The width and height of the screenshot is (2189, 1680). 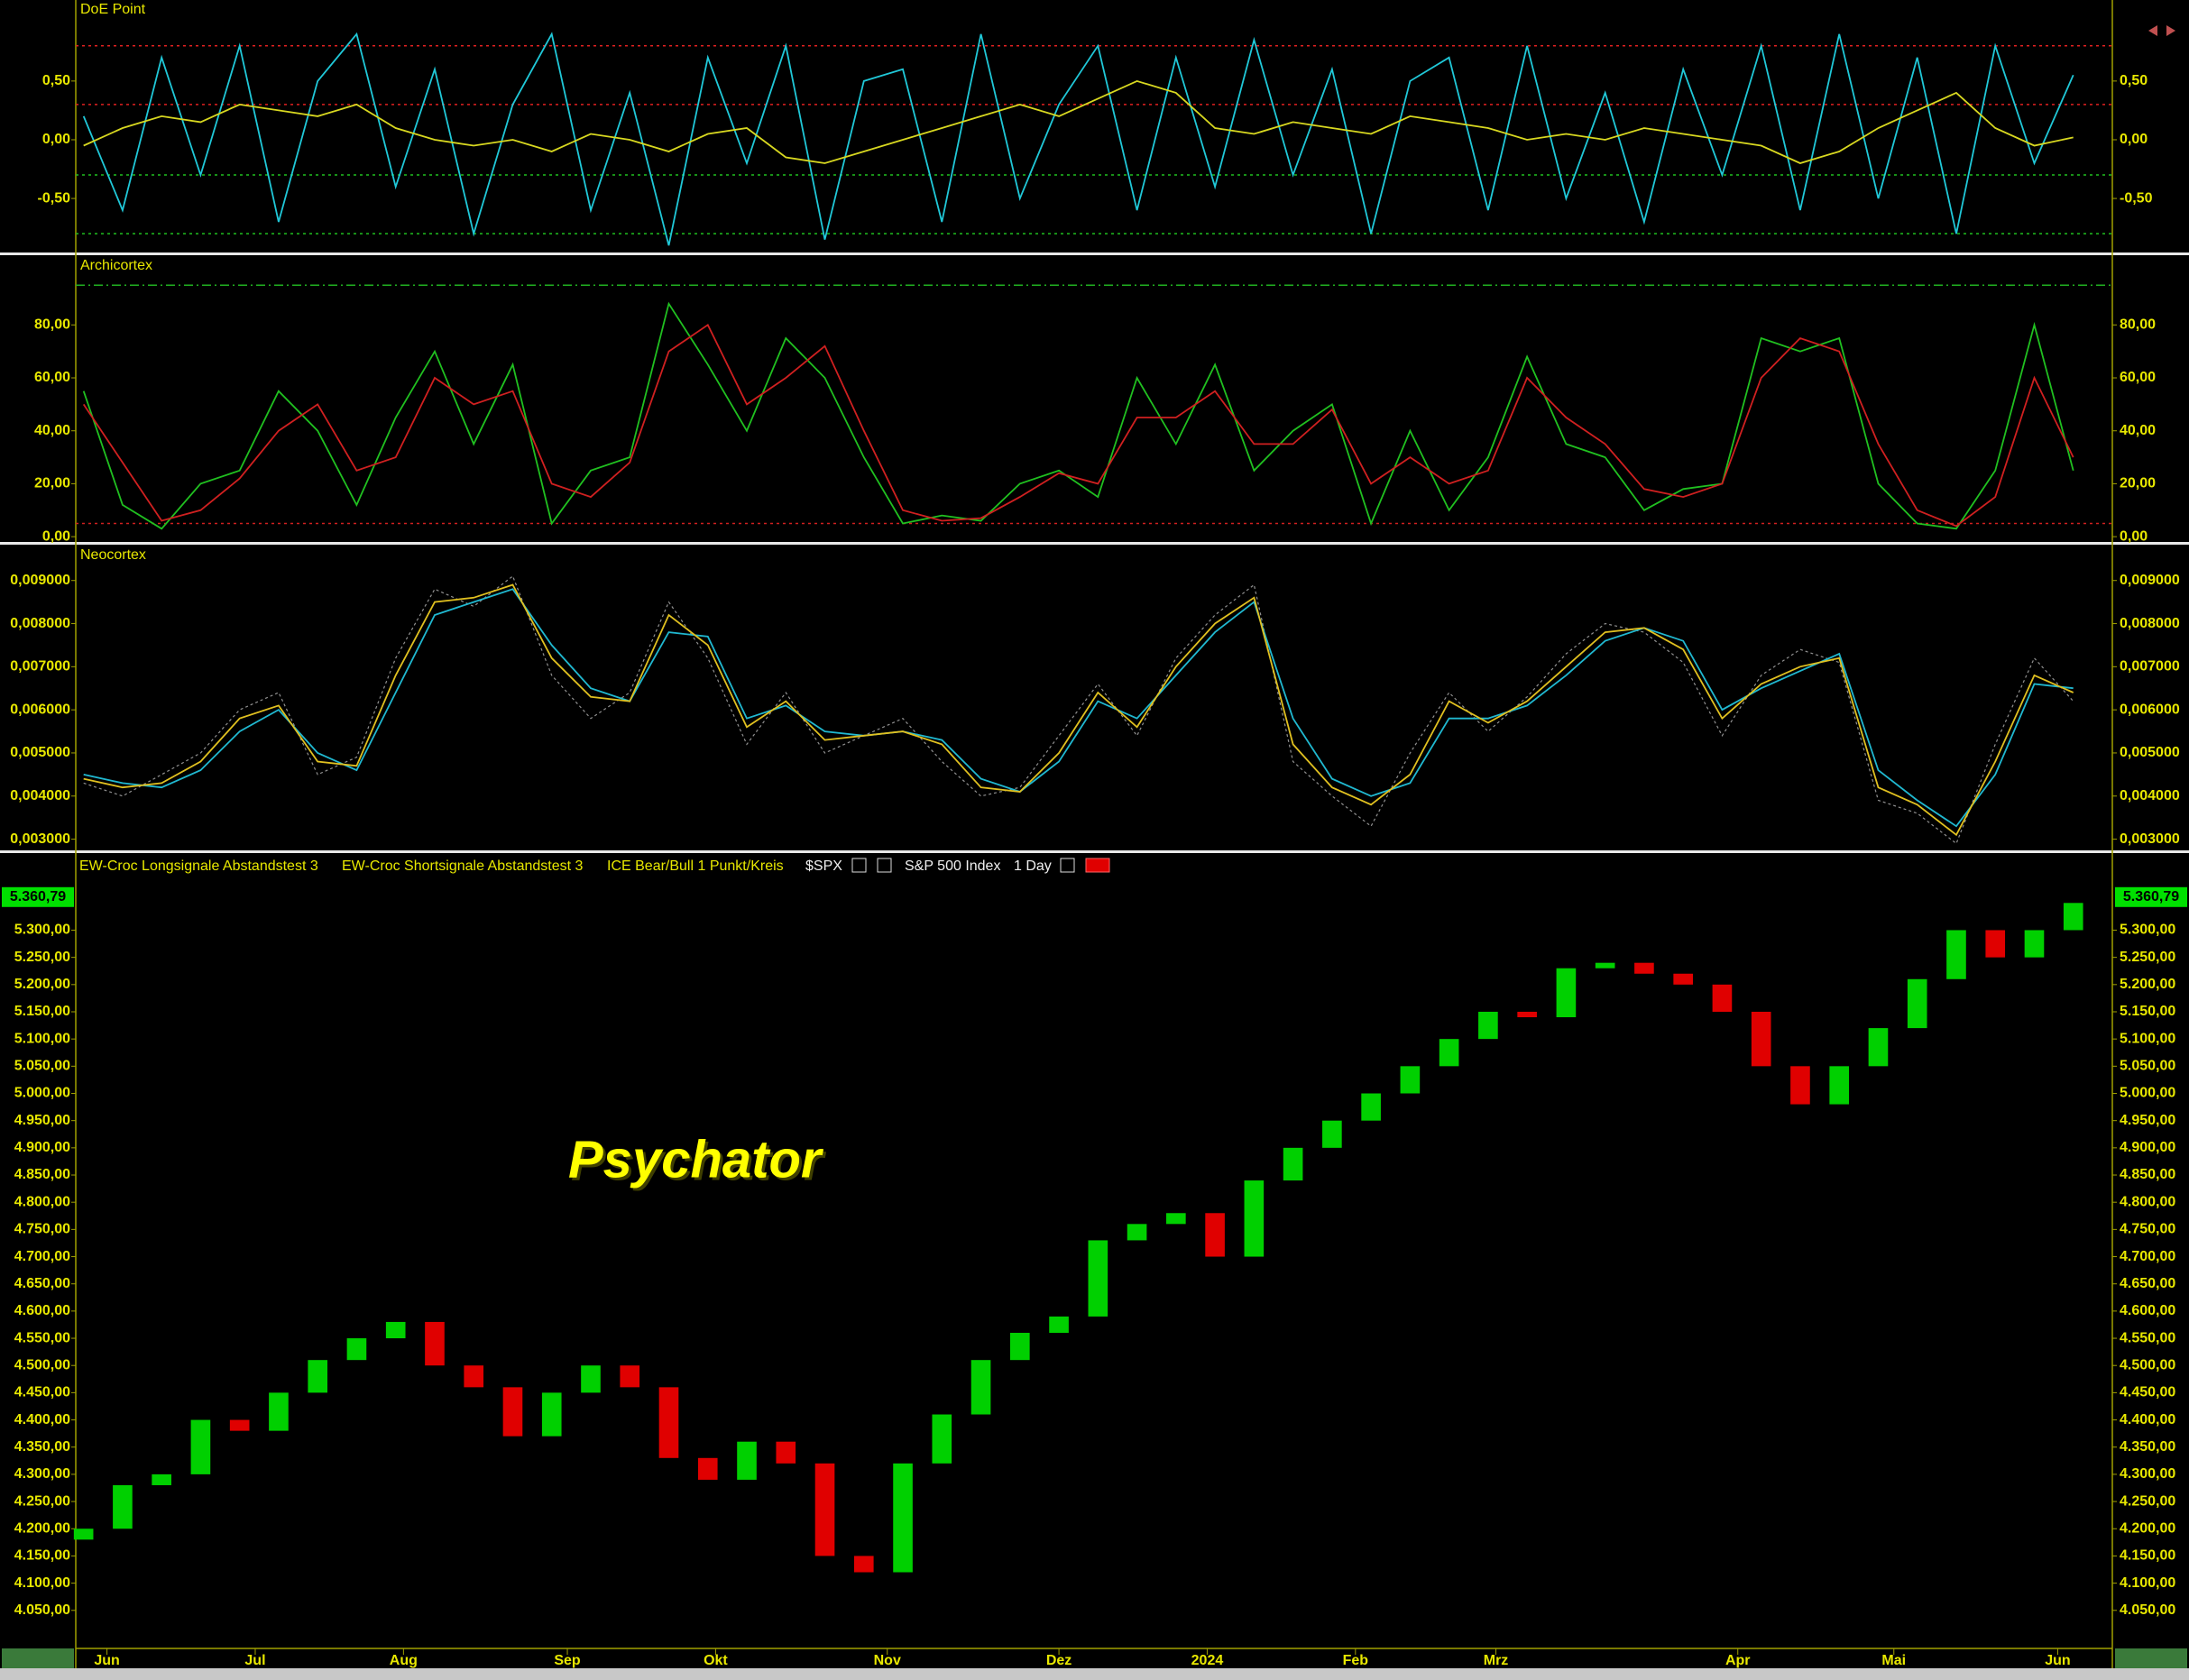 I want to click on header-text: 1 Day, so click(x=1033, y=866).